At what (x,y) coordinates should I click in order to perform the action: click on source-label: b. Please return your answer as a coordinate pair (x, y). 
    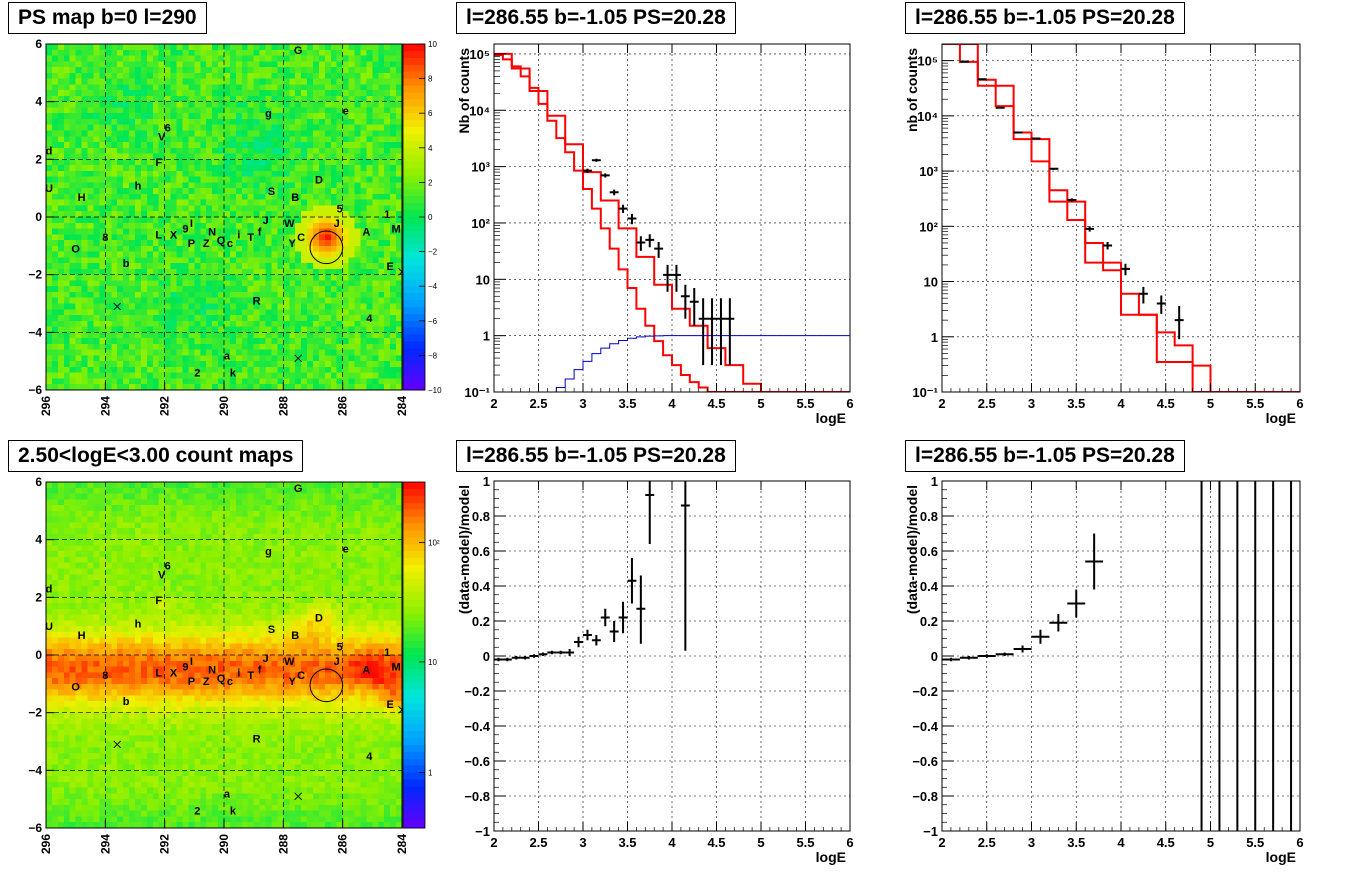
    Looking at the image, I should click on (126, 702).